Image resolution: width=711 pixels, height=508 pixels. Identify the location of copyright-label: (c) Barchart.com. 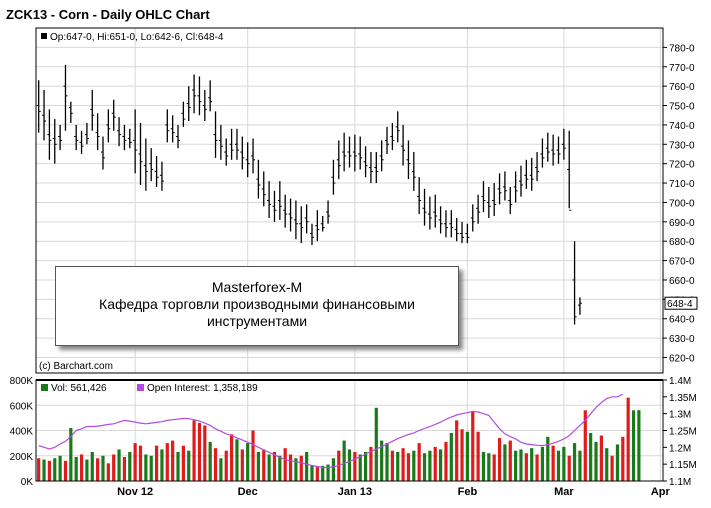
(76, 366).